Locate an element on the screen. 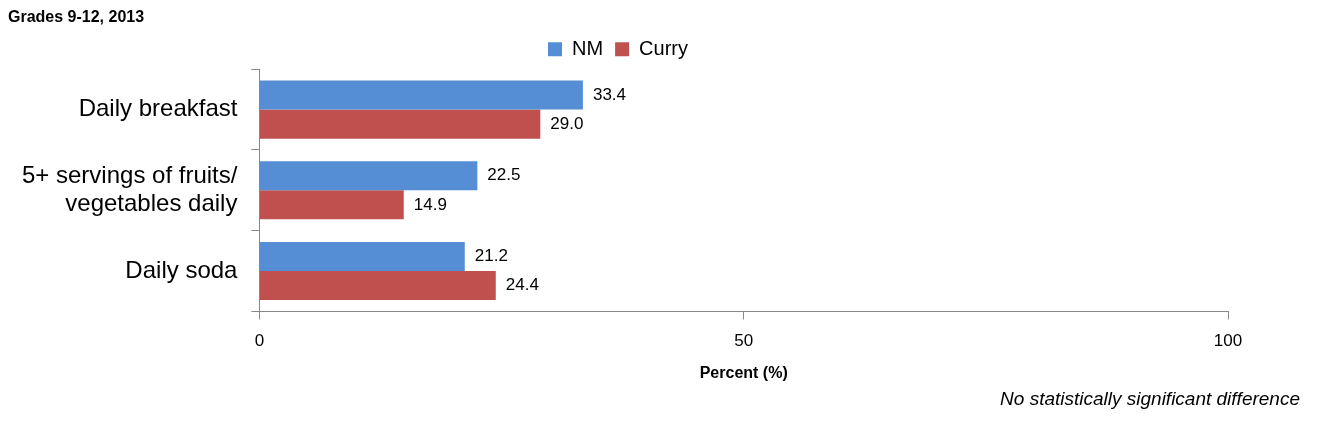  data-label: 24.4 is located at coordinates (522, 285).